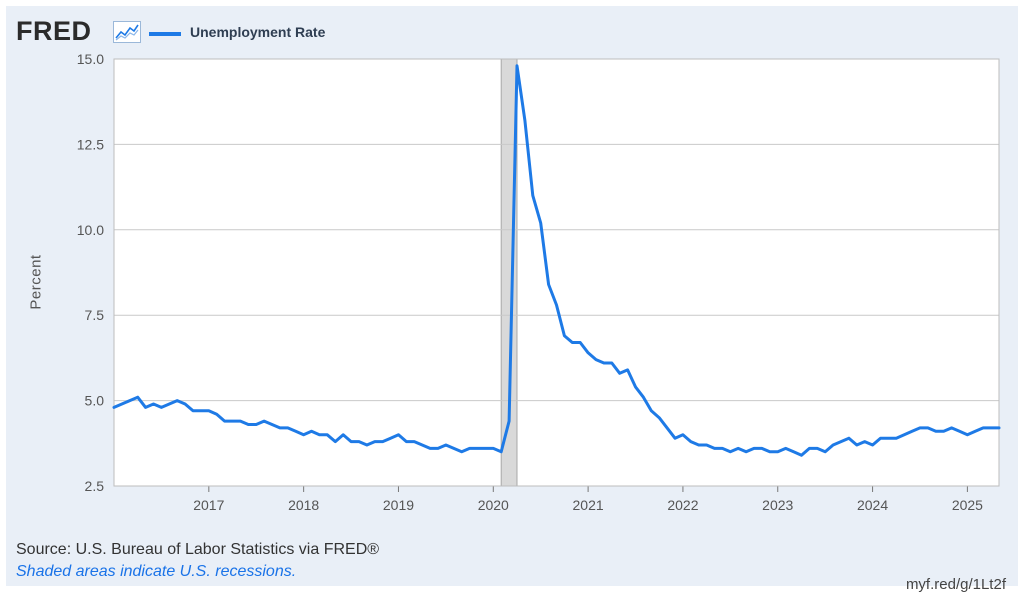 The image size is (1024, 593). What do you see at coordinates (588, 505) in the screenshot?
I see `x-tick-label-4: 2021` at bounding box center [588, 505].